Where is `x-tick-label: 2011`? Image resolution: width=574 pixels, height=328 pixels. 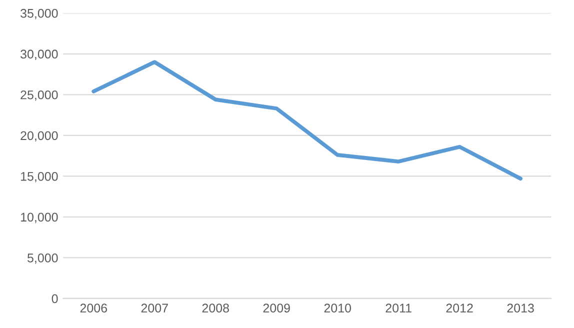 x-tick-label: 2011 is located at coordinates (399, 308).